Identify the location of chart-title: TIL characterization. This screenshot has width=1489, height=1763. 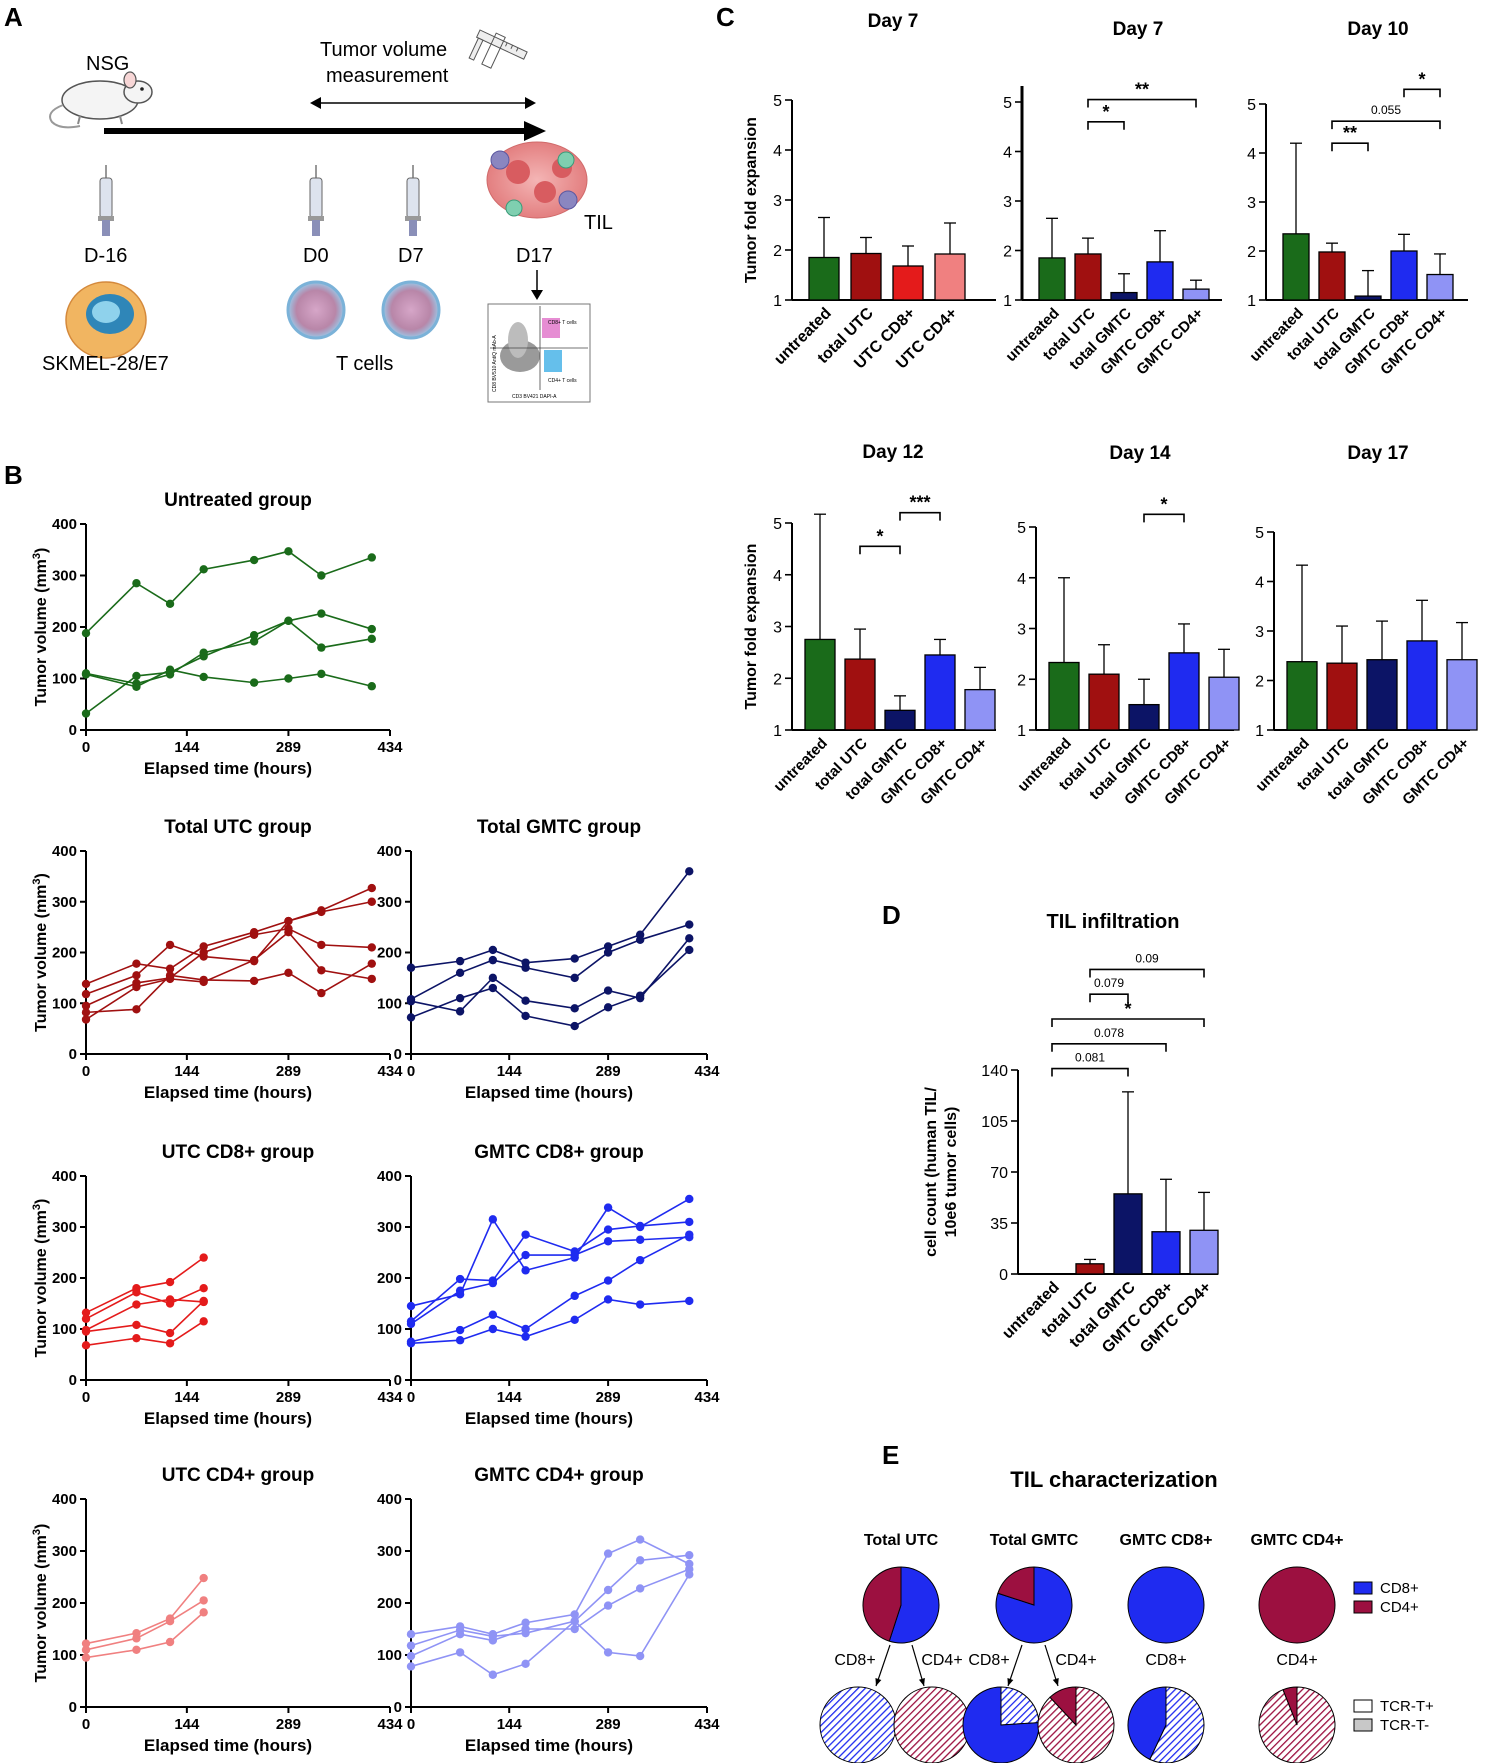
(1113, 1479).